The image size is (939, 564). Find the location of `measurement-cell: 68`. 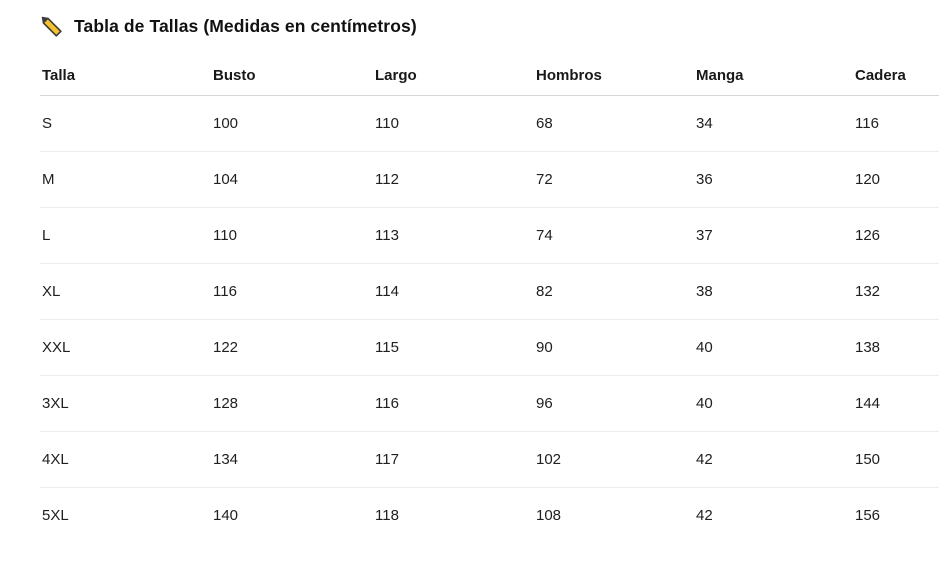

measurement-cell: 68 is located at coordinates (614, 123).